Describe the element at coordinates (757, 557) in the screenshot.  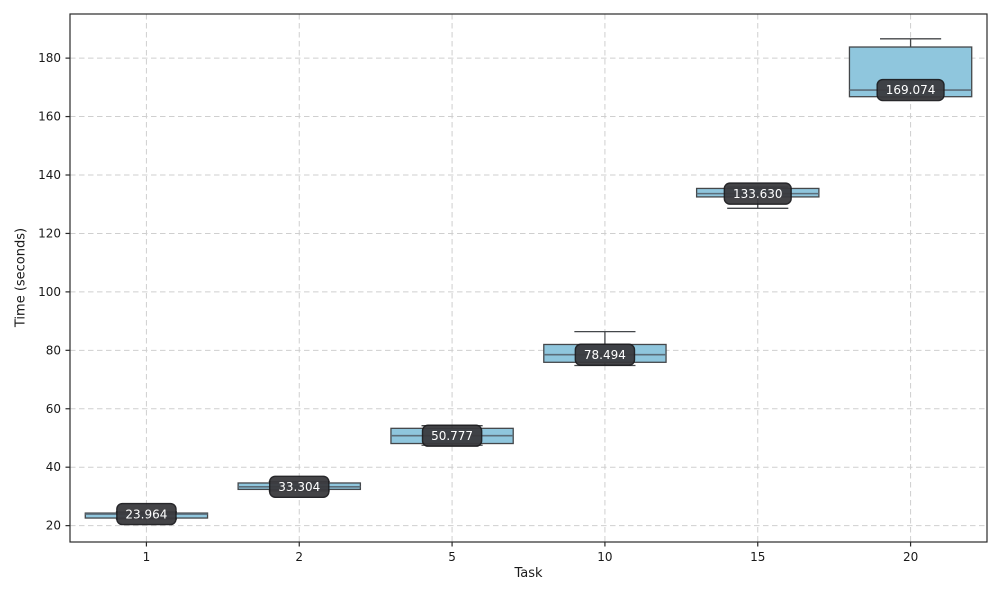
I see `x-tick-label: 15` at that location.